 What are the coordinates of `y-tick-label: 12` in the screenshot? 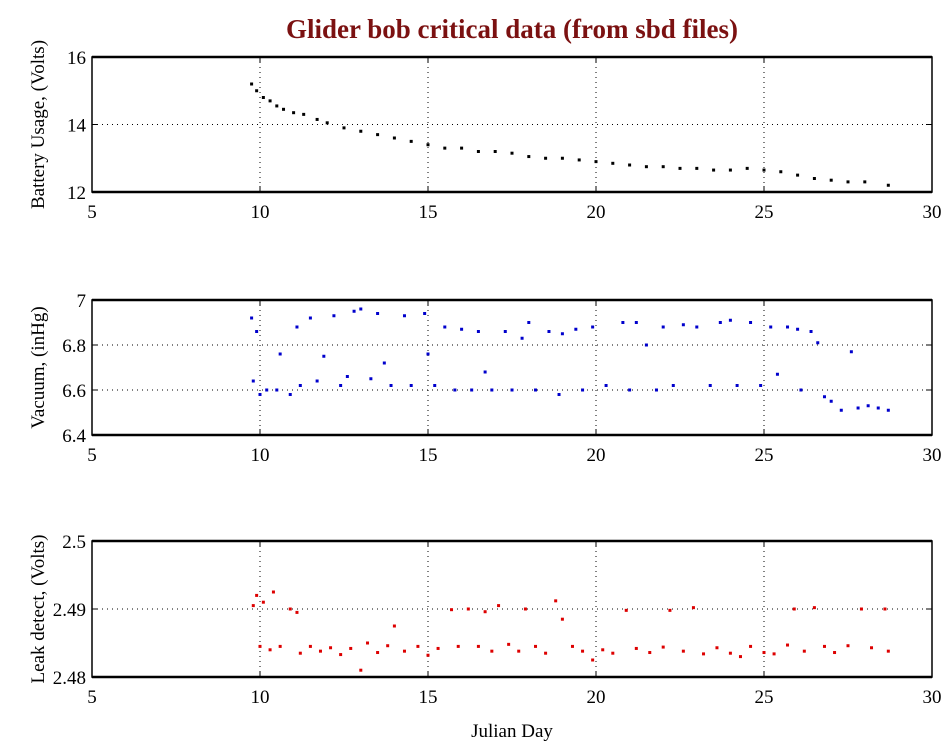 It's located at (76, 193).